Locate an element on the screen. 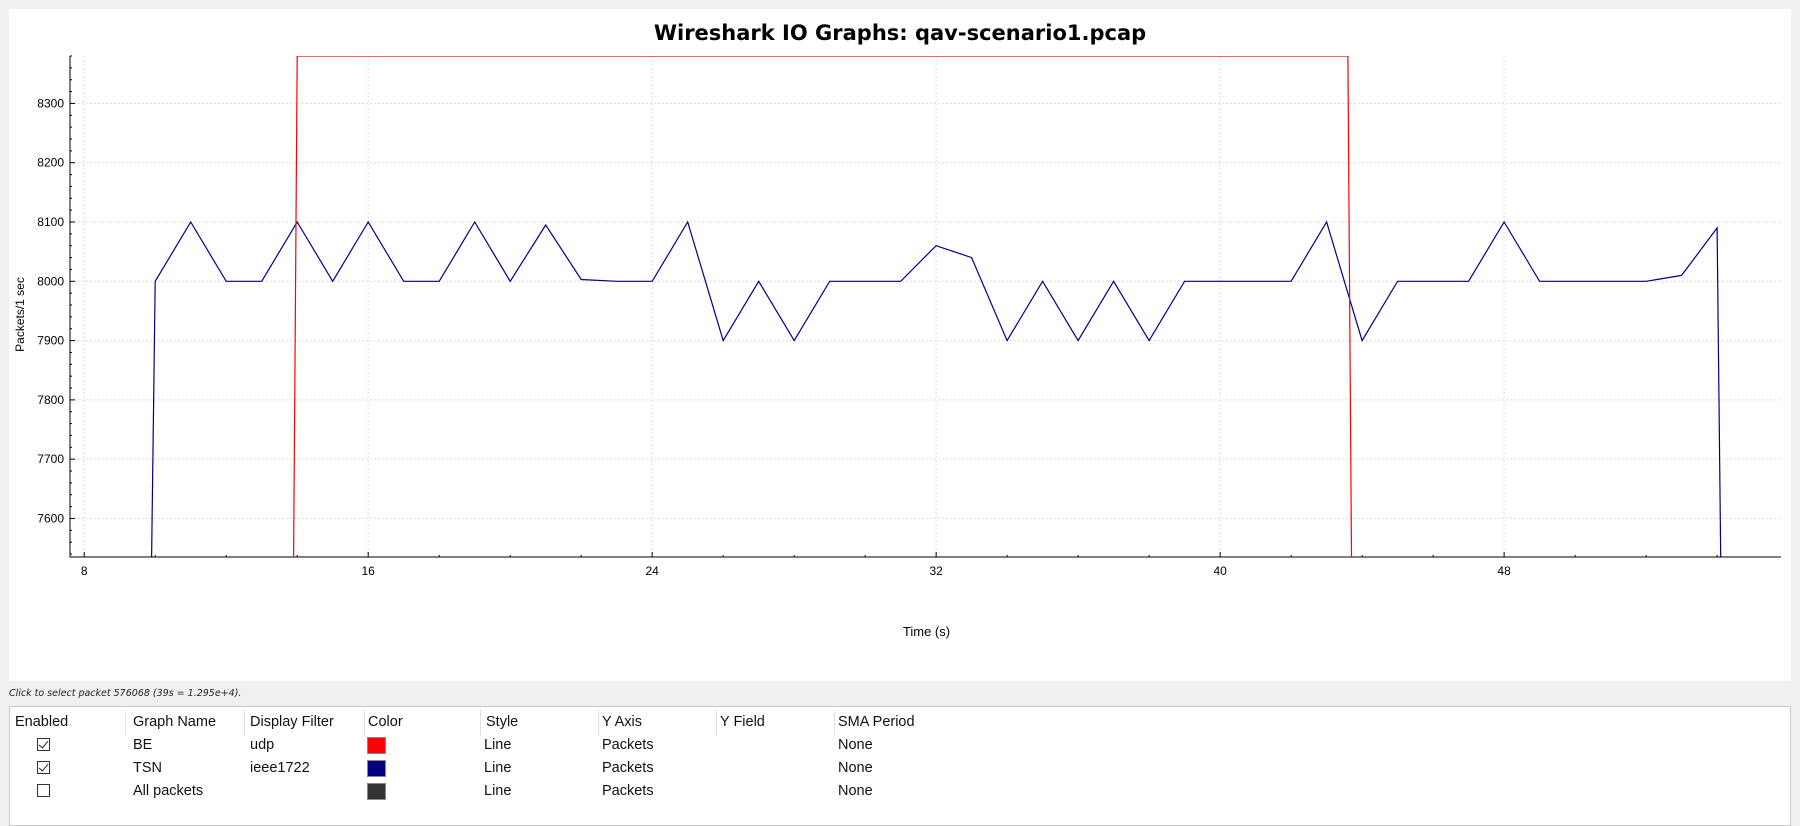 The image size is (1800, 826). x-tick-label: 32 is located at coordinates (936, 571).